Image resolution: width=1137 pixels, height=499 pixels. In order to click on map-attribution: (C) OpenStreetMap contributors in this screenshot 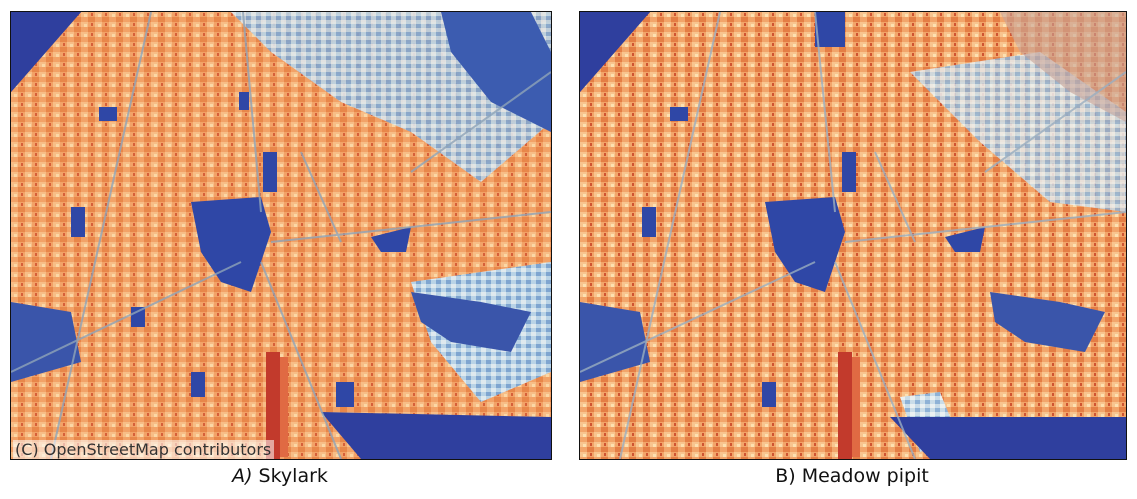, I will do `click(144, 449)`.